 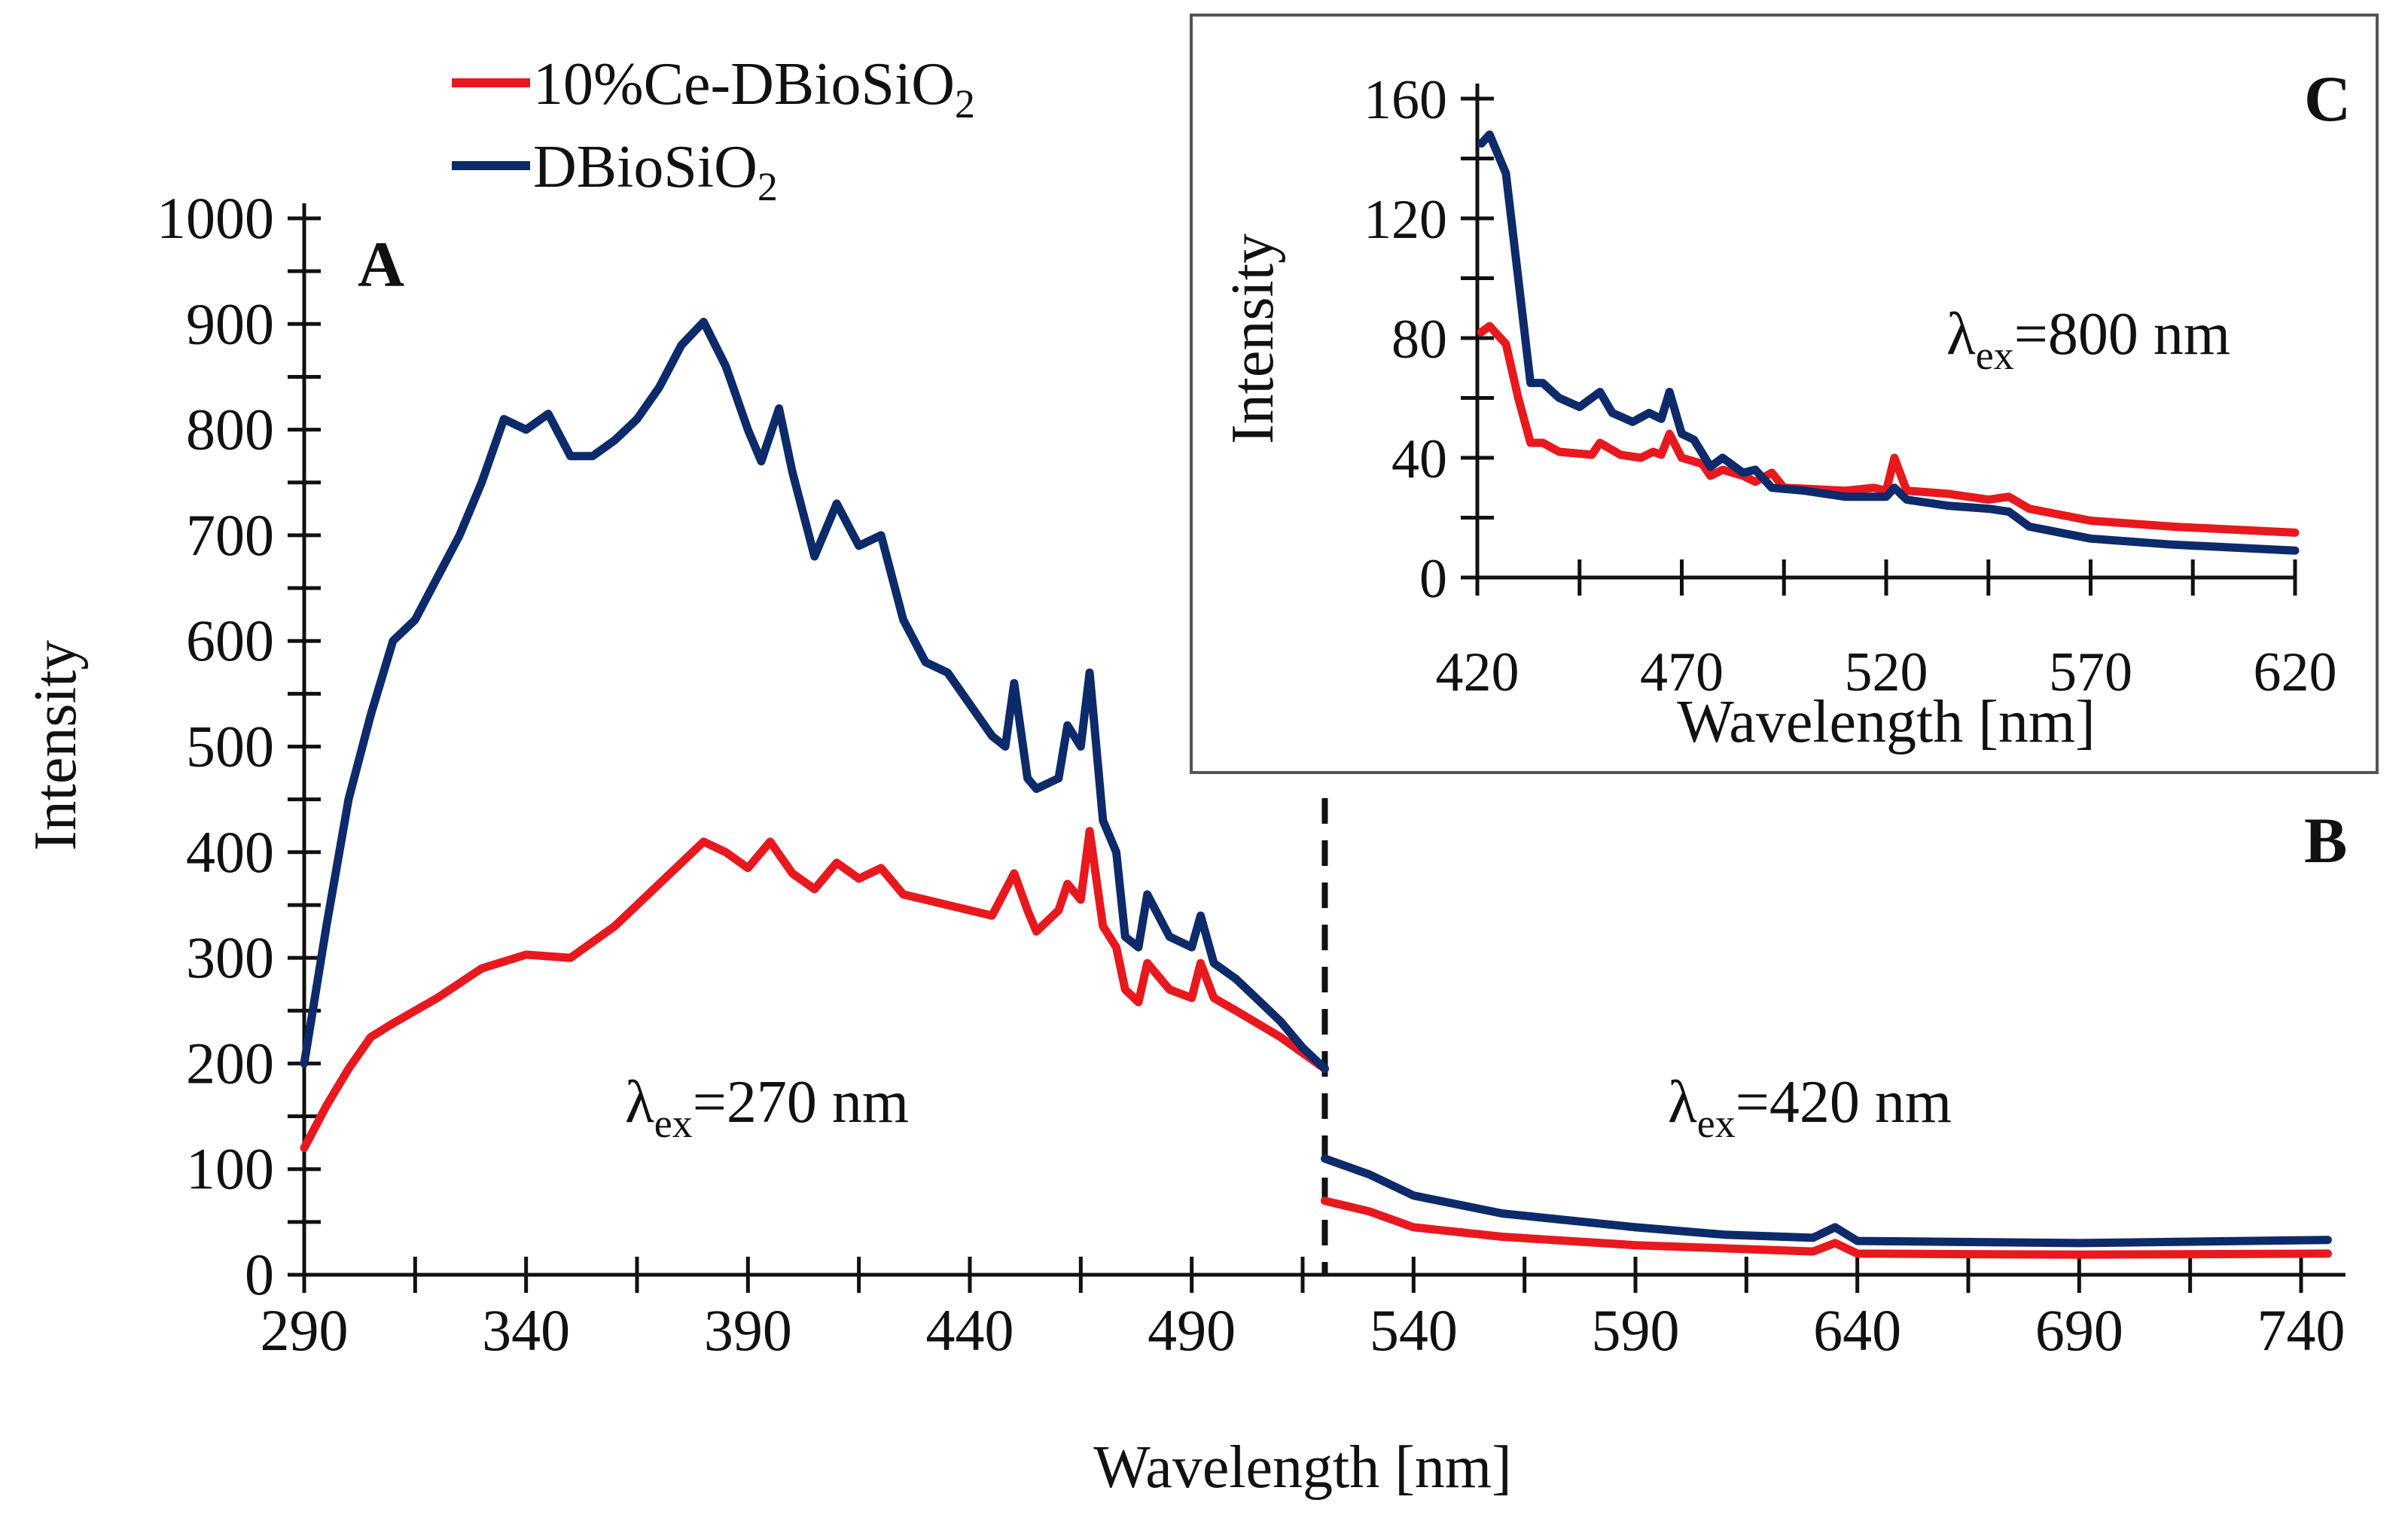 What do you see at coordinates (215, 218) in the screenshot?
I see `y-tick-label: 1000` at bounding box center [215, 218].